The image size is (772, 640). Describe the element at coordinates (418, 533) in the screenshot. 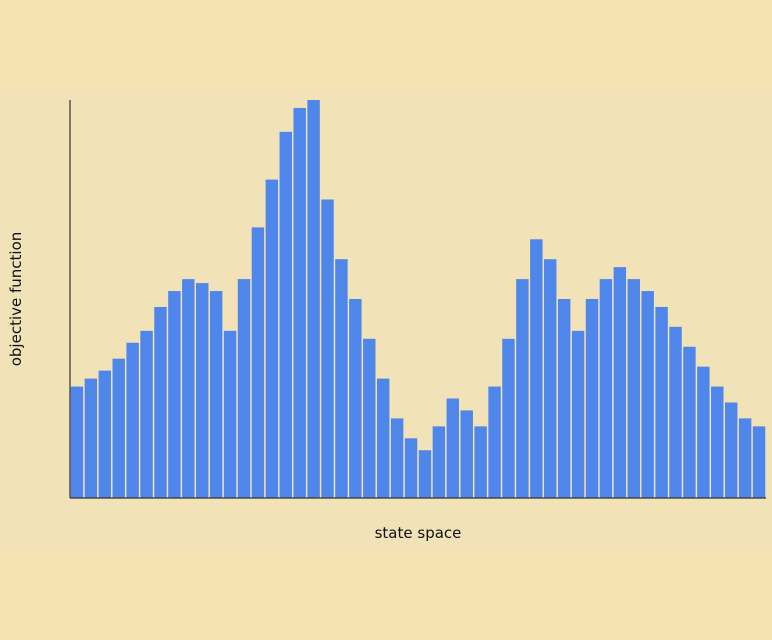

I see `x-axis-label: state space` at that location.